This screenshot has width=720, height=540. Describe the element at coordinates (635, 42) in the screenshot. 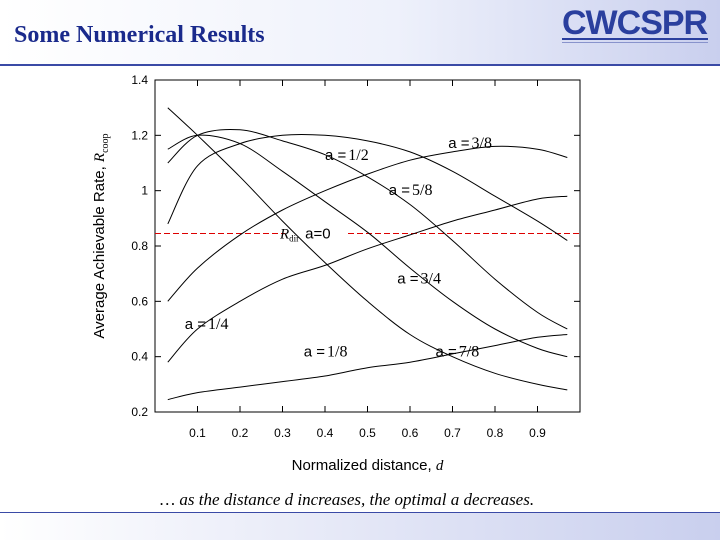

I see `logo-tagline` at that location.